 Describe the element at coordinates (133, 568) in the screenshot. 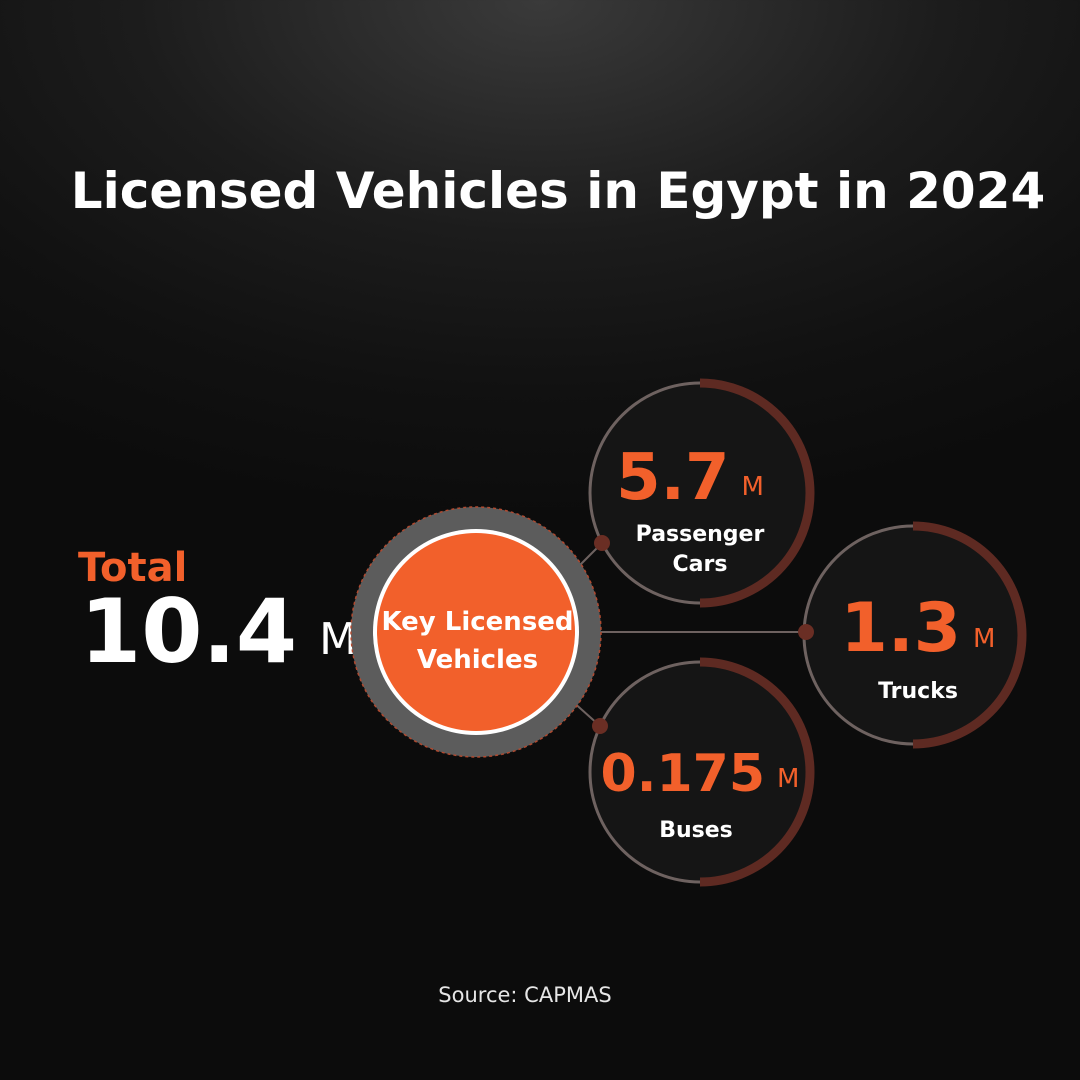

I see `total-label: Total` at that location.